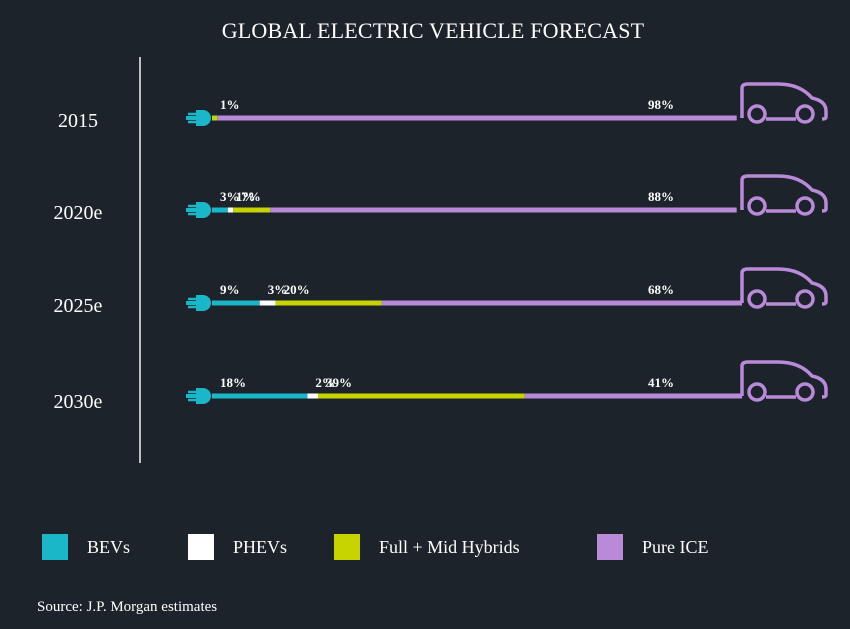  I want to click on row-2015: 2015 1% 98%, so click(443, 107).